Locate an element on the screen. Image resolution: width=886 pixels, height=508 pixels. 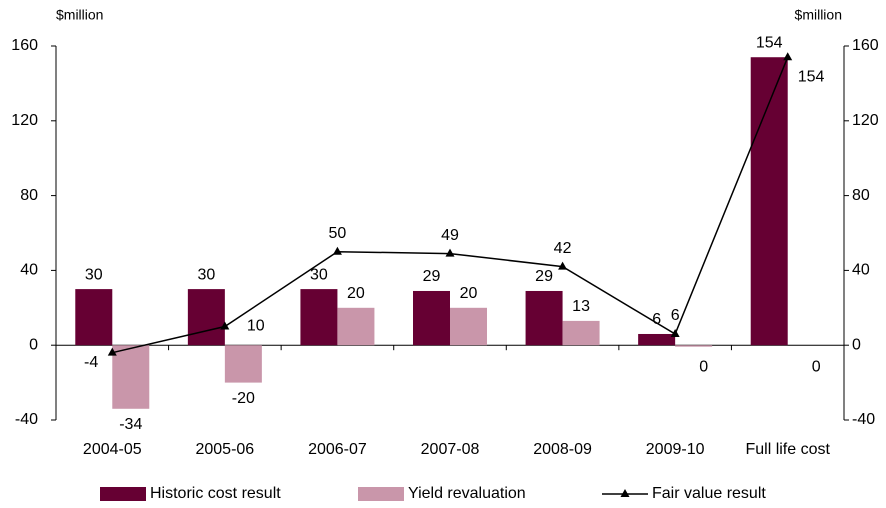
y2-tick-label: 120 is located at coordinates (865, 120).